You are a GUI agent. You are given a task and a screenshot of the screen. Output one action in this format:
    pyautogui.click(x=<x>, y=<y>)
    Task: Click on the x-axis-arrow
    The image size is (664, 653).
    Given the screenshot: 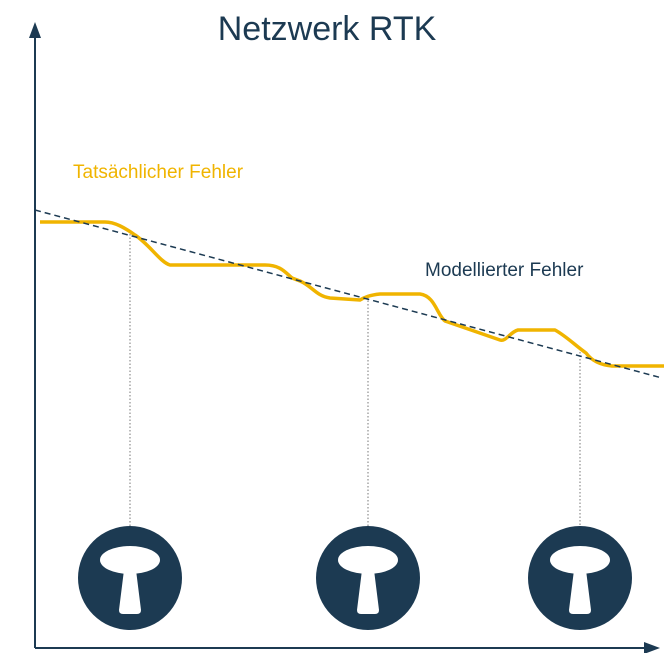 What is the action you would take?
    pyautogui.click(x=652, y=647)
    